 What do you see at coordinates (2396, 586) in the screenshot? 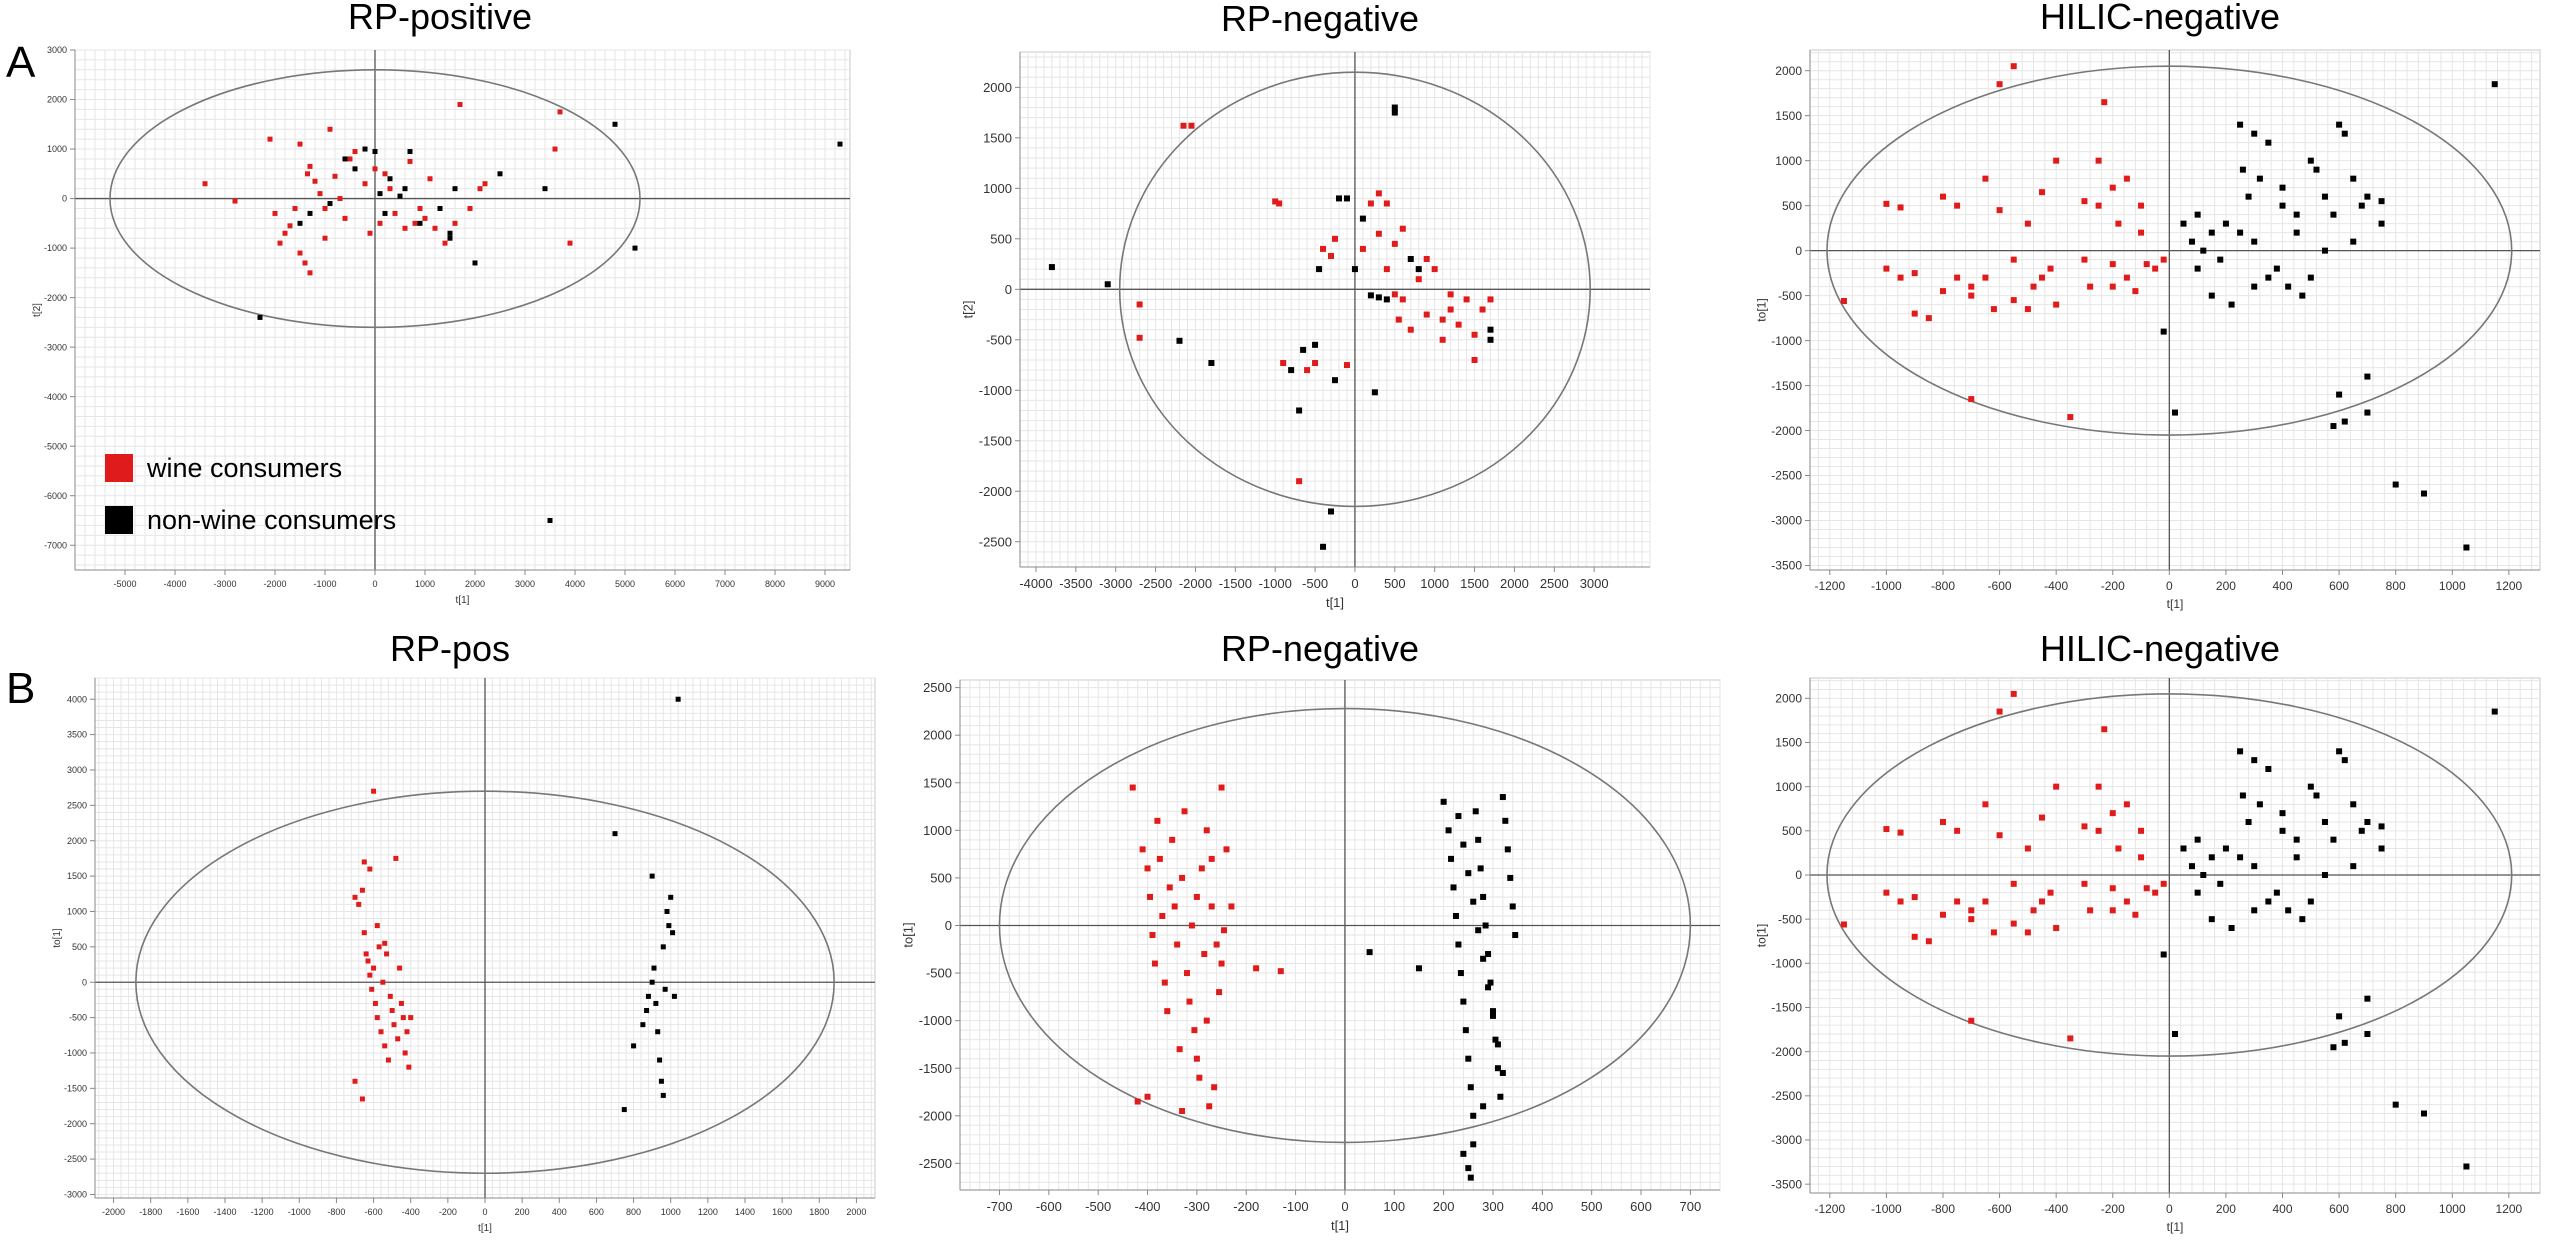
I see `x-tick-label: 800` at bounding box center [2396, 586].